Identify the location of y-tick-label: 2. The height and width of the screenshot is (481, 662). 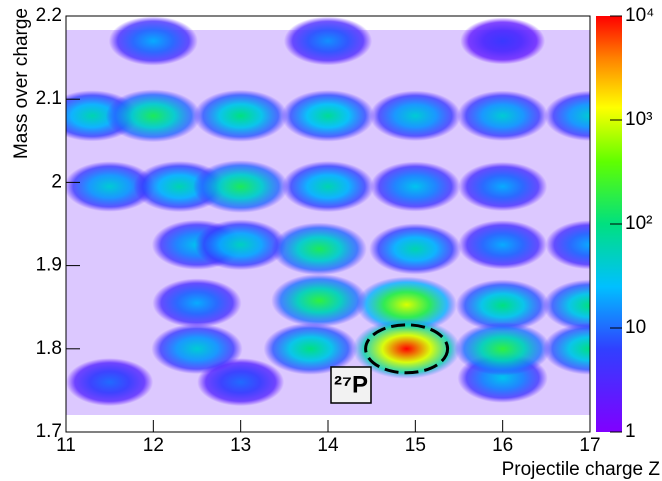
(56, 181).